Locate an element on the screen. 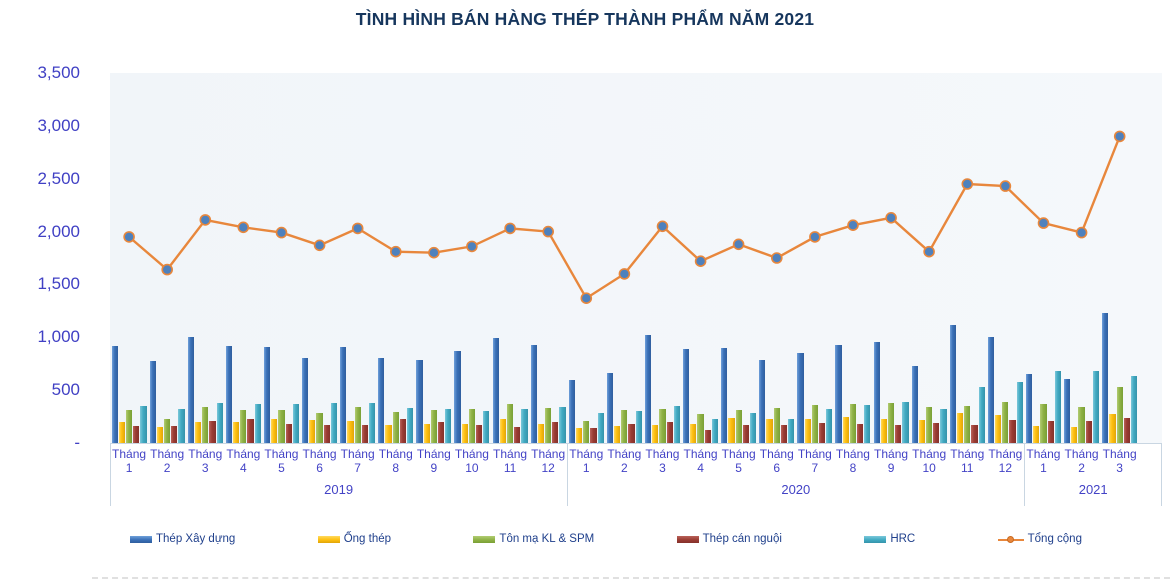 The height and width of the screenshot is (582, 1170). legend-label: Thép cán nguội is located at coordinates (742, 539).